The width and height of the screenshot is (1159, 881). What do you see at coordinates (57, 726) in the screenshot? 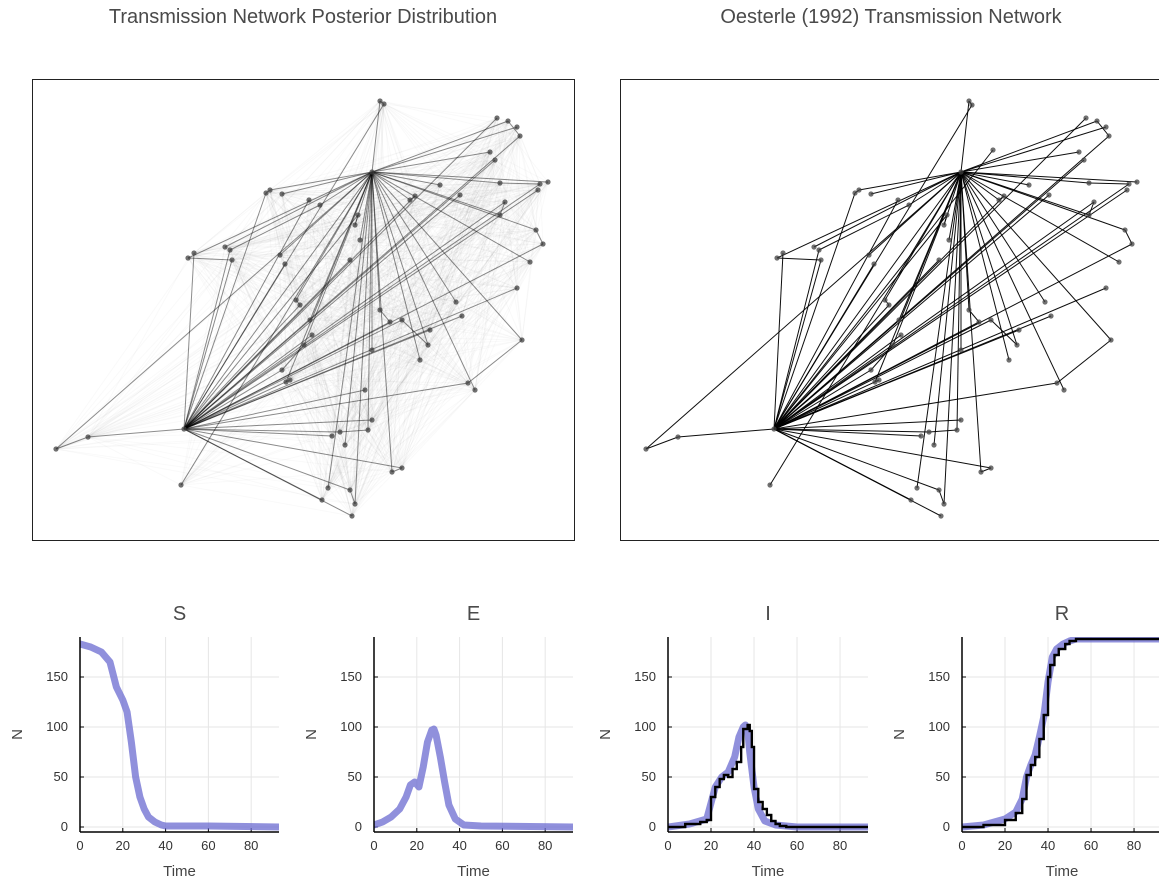
I see `y-tick-label: 100` at bounding box center [57, 726].